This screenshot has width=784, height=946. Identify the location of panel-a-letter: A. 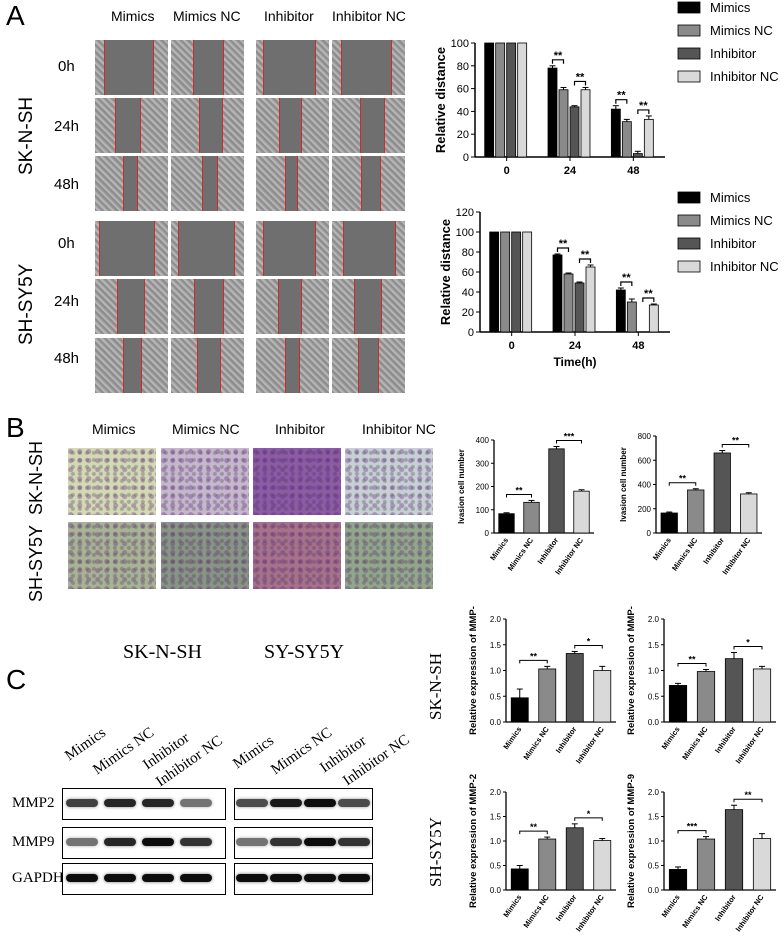
(15, 15).